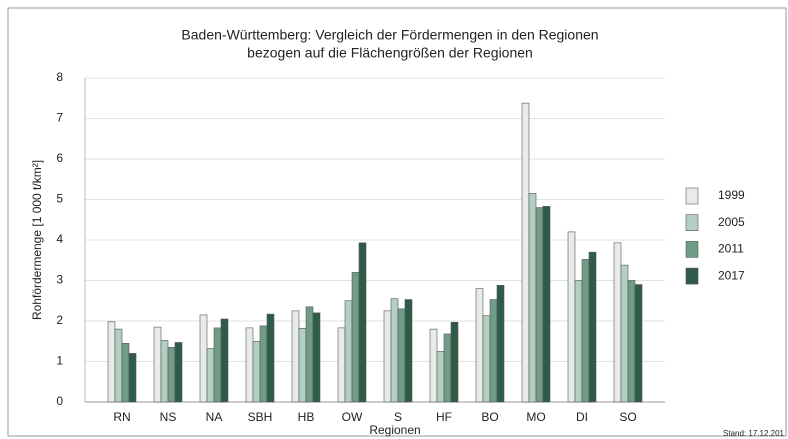 The height and width of the screenshot is (439, 788). What do you see at coordinates (489, 417) in the screenshot?
I see `x-tick-label: BO` at bounding box center [489, 417].